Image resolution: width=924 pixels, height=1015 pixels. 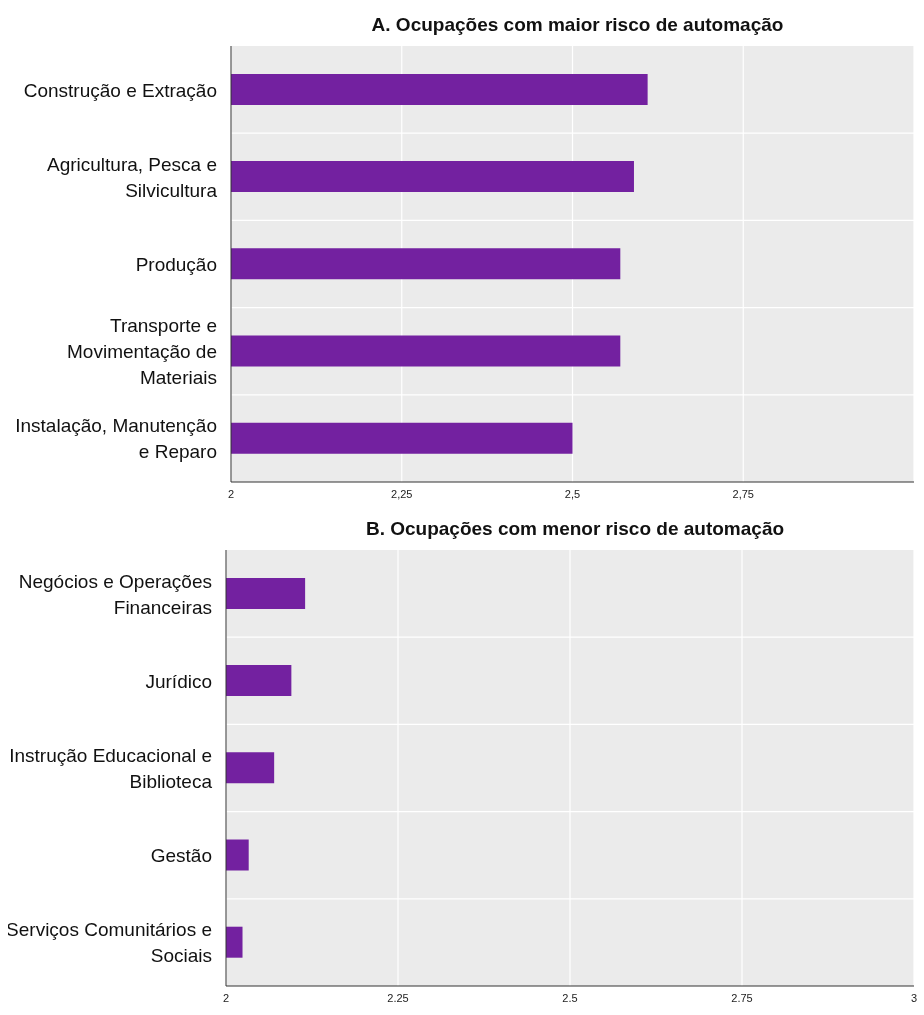 What do you see at coordinates (575, 529) in the screenshot?
I see `chart-title: B. Ocupações com menor risco de automação` at bounding box center [575, 529].